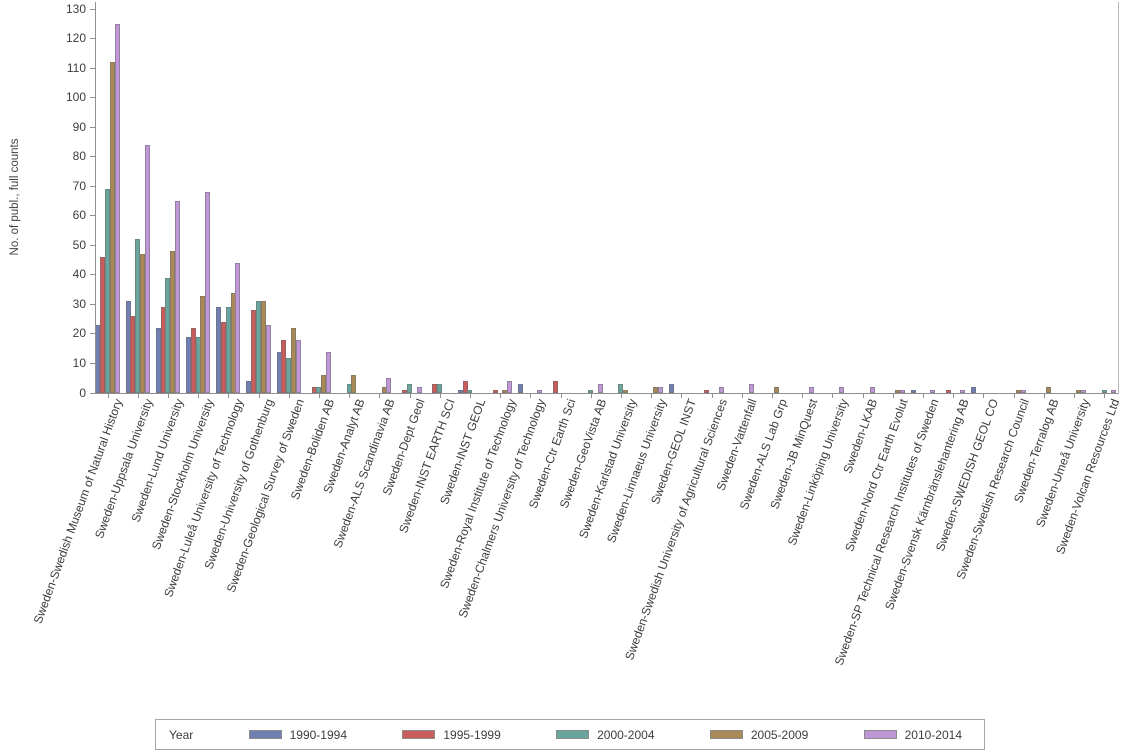  Describe the element at coordinates (82, 392) in the screenshot. I see `y-axis-tick-label: 0` at that location.